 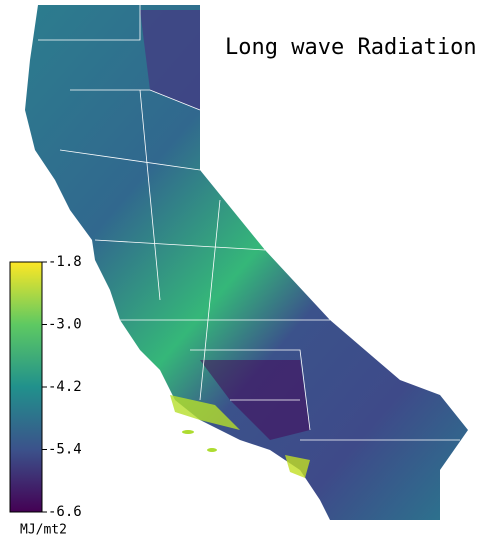 I want to click on colorbar, so click(x=26, y=387).